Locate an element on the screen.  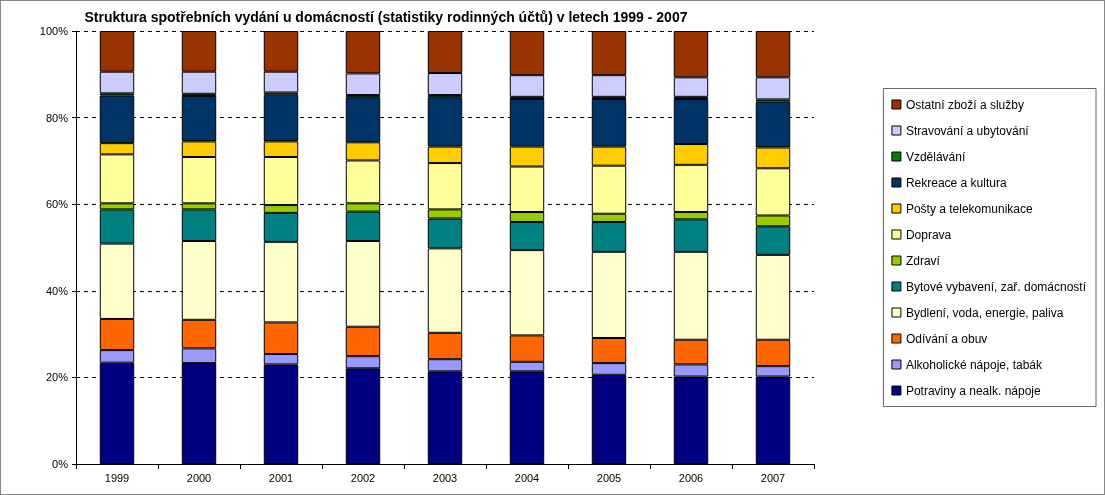
legend-label: Rekreace a kultura is located at coordinates (956, 182).